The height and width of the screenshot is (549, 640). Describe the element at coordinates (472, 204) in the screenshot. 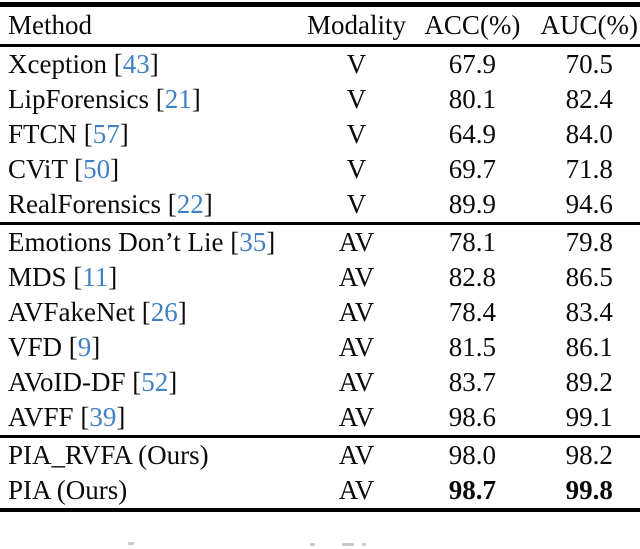

I see `acc-cell: 89.9` at that location.